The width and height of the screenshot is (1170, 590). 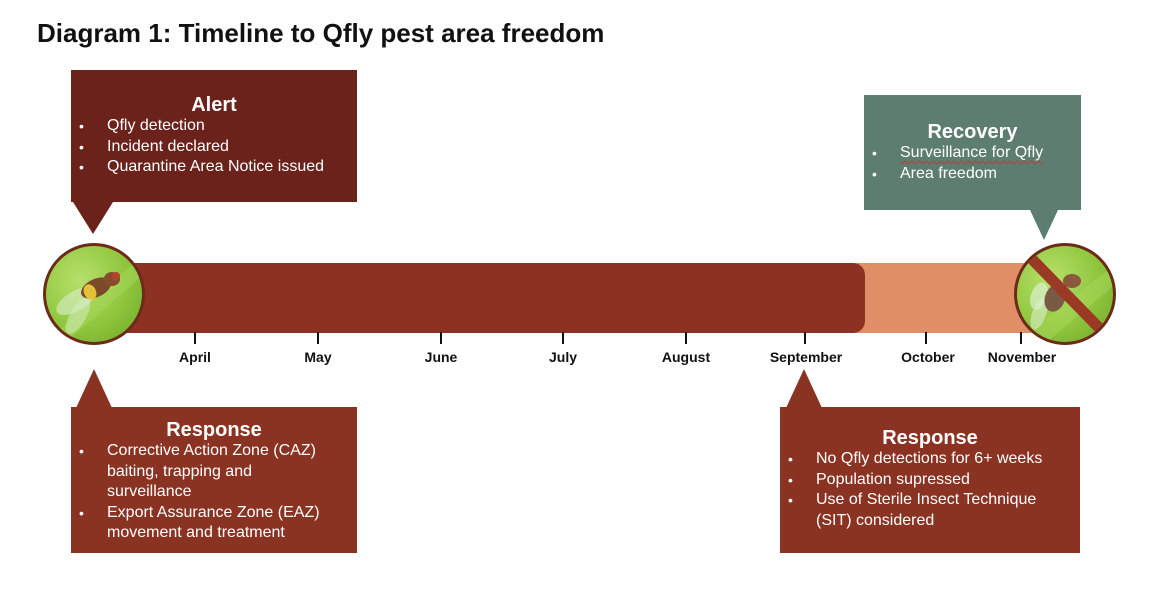 I want to click on qfly-crossed-out-icon, so click(x=1065, y=294).